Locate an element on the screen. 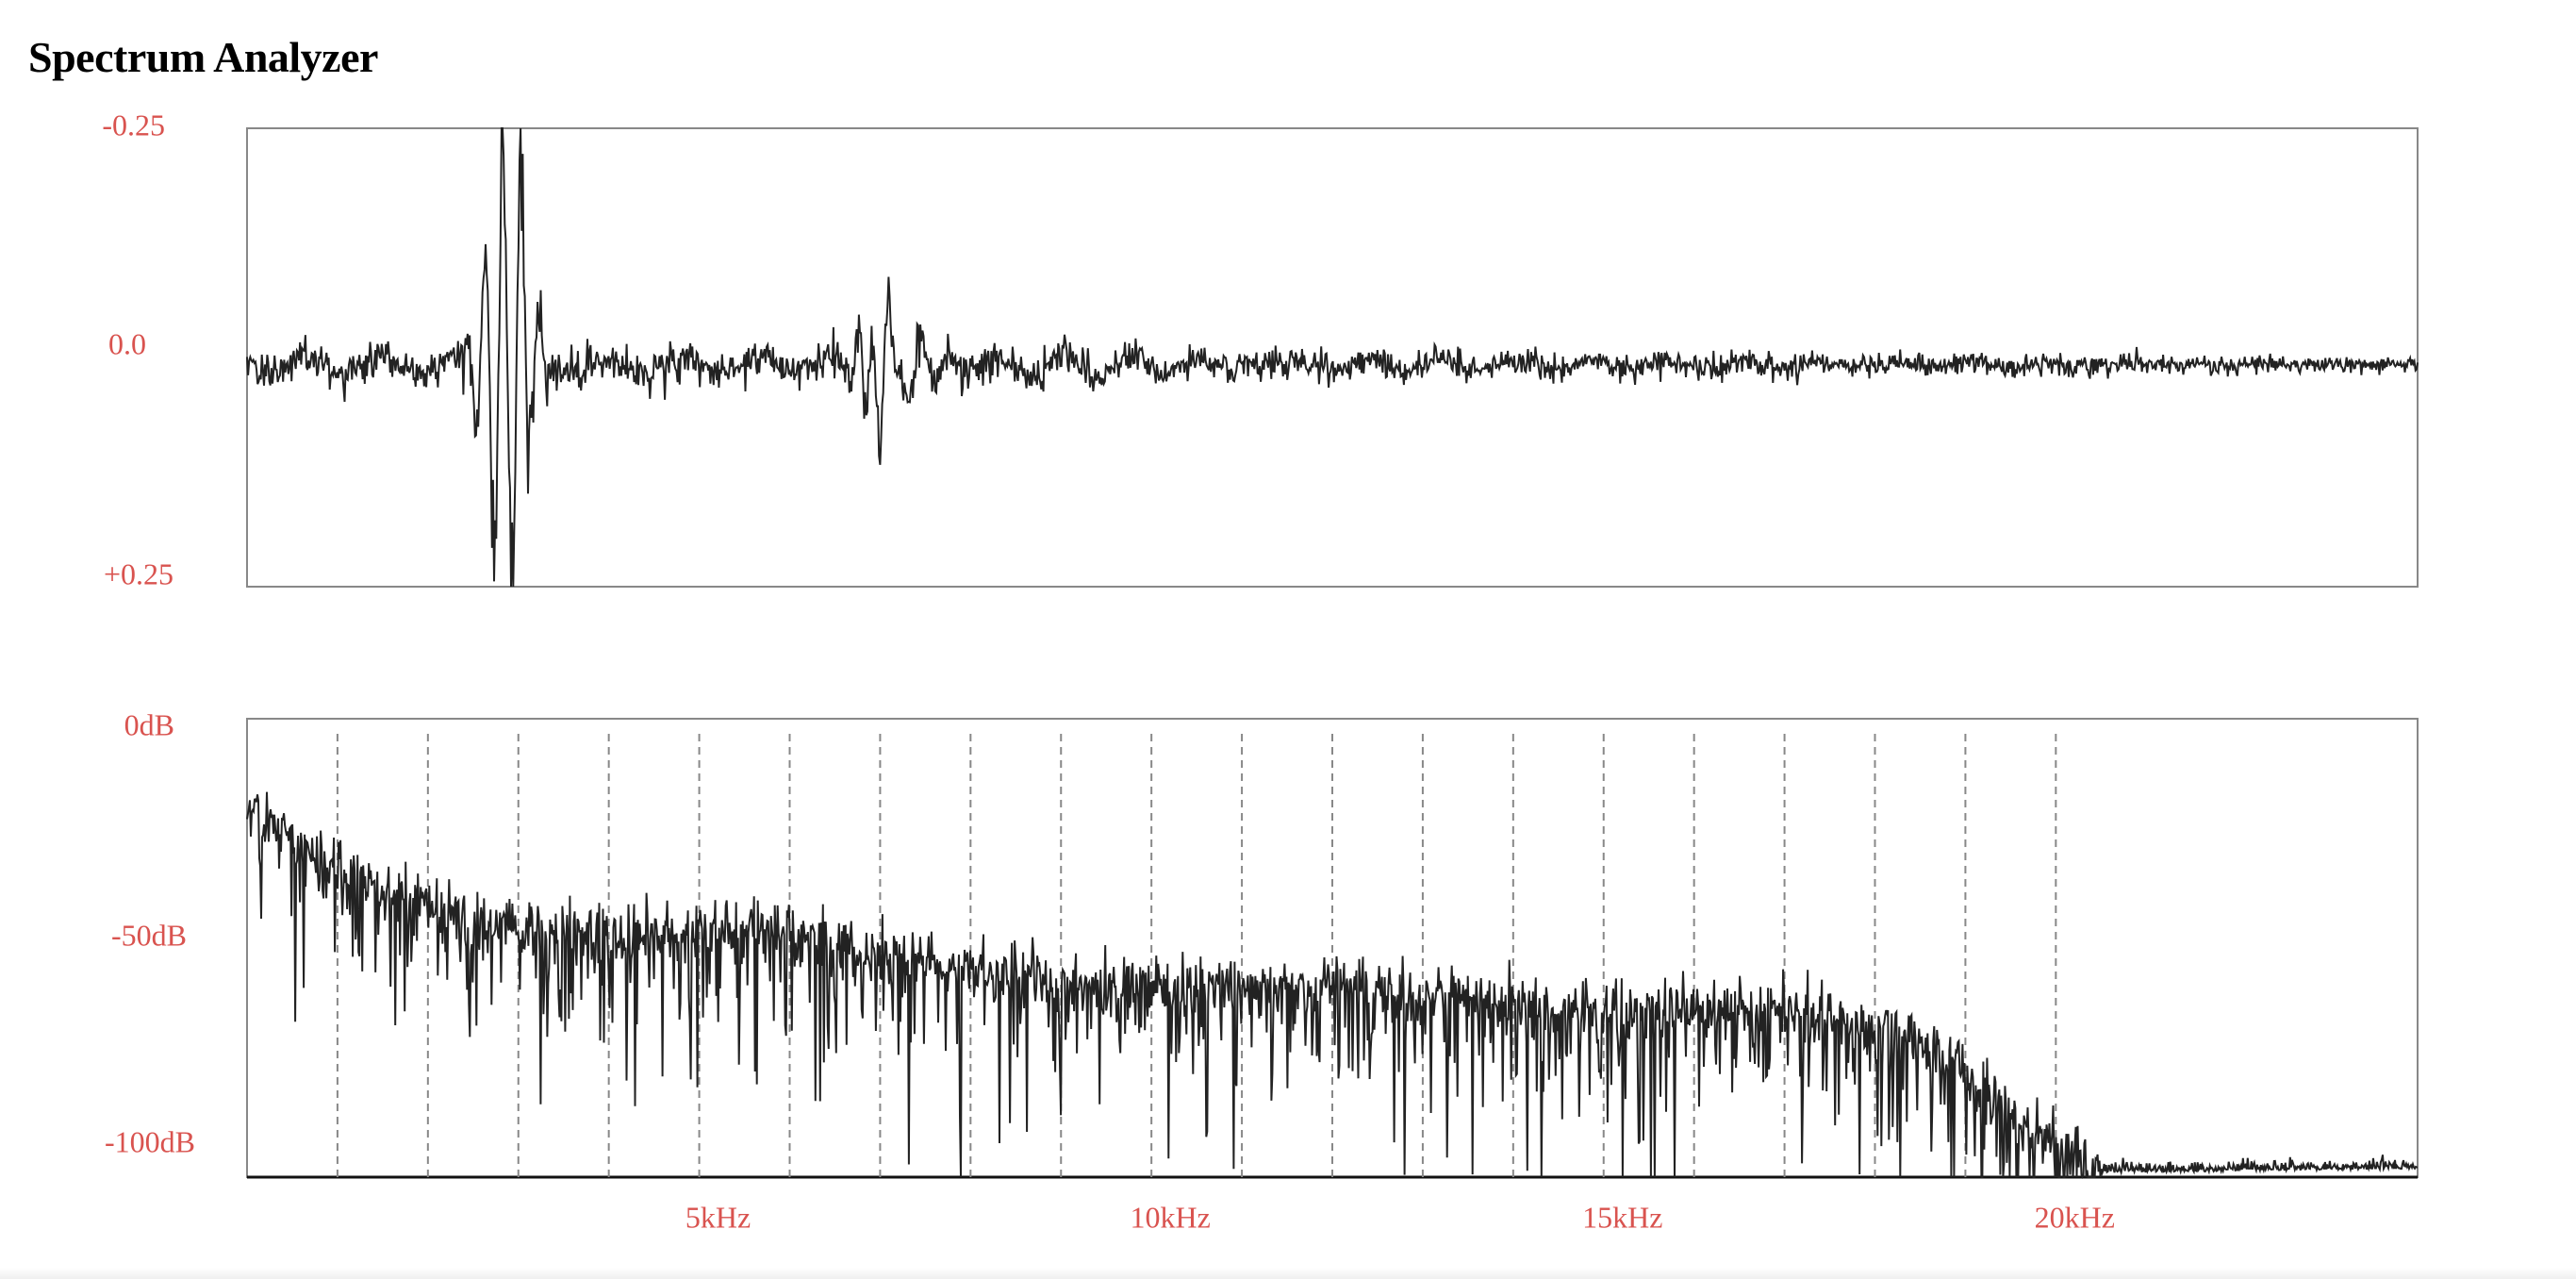 Image resolution: width=2576 pixels, height=1279 pixels. waveform-ytick-label: 0.0 is located at coordinates (127, 343).